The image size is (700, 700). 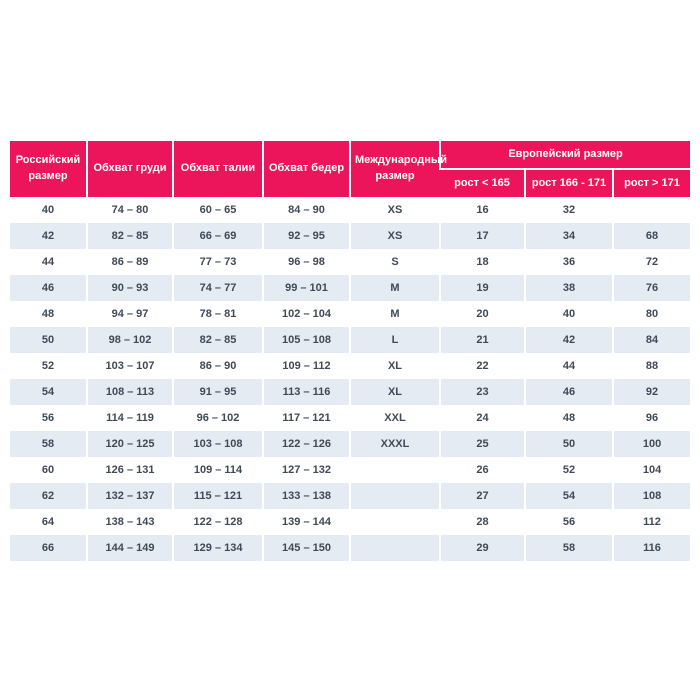 I want to click on table-row: 56 114 – 119 96 – 102 117 – 121 XXL 24 48 96, so click(x=350, y=418).